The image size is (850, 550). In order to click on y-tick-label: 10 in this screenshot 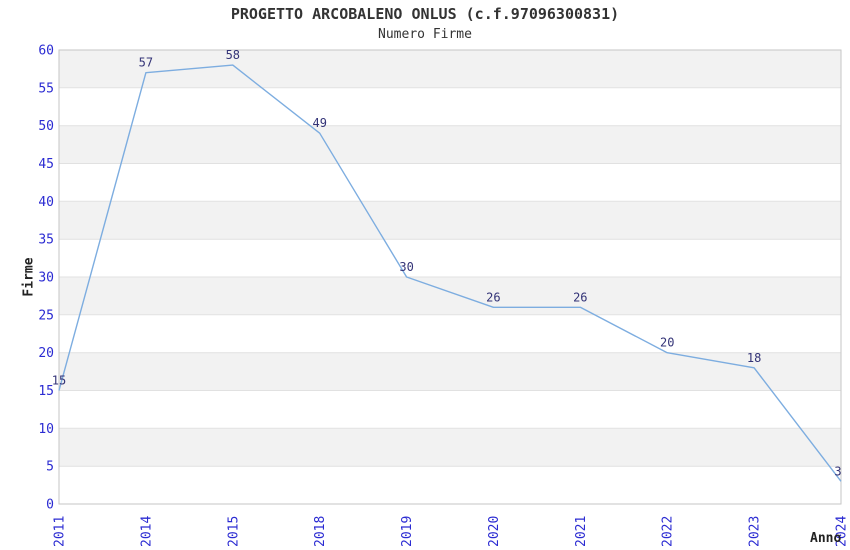, I will do `click(46, 429)`.